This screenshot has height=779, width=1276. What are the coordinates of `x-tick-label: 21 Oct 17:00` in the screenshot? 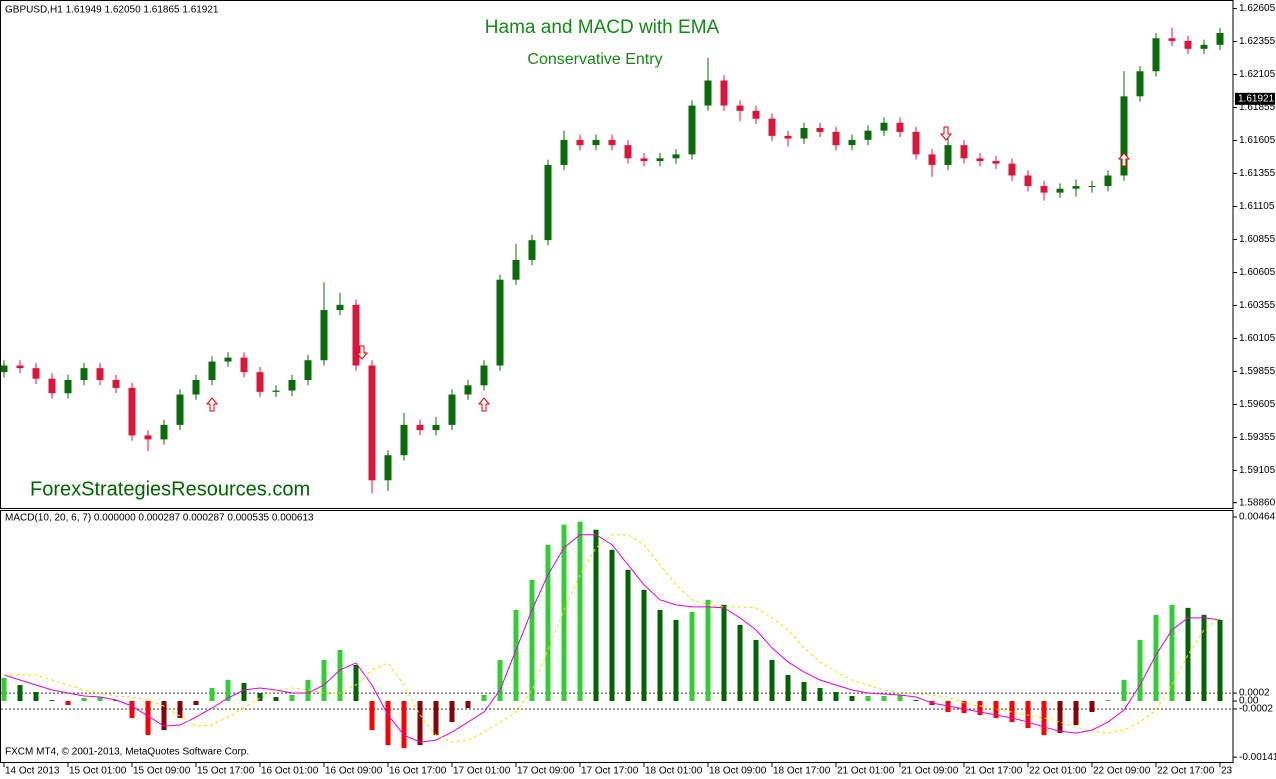 It's located at (994, 771).